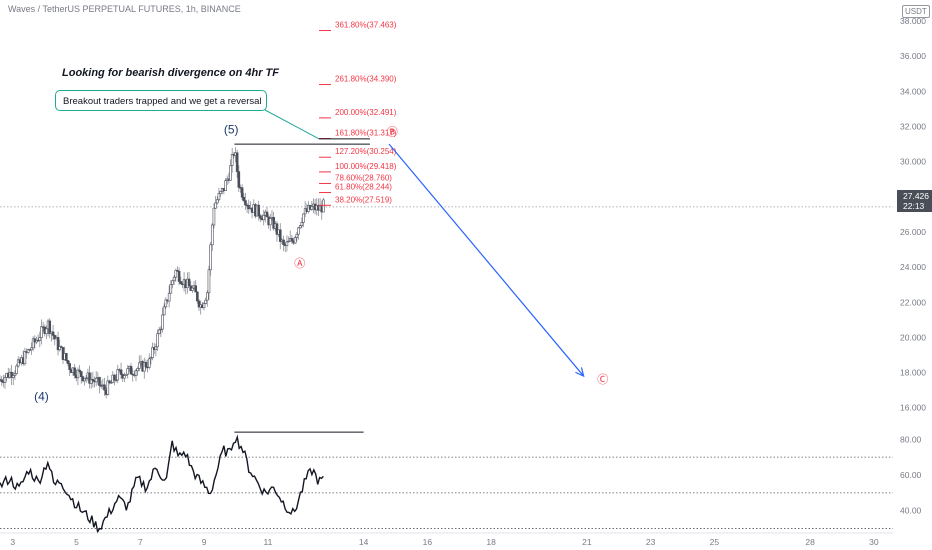  Describe the element at coordinates (913, 302) in the screenshot. I see `price-tick-label: 22.000` at that location.